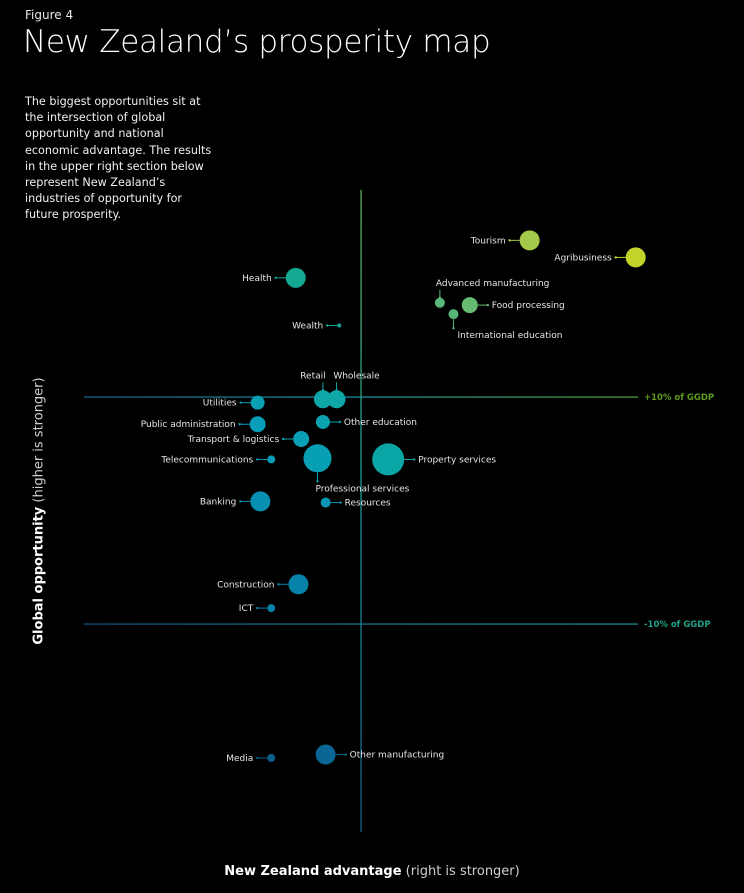  I want to click on point-label: Other education, so click(380, 423).